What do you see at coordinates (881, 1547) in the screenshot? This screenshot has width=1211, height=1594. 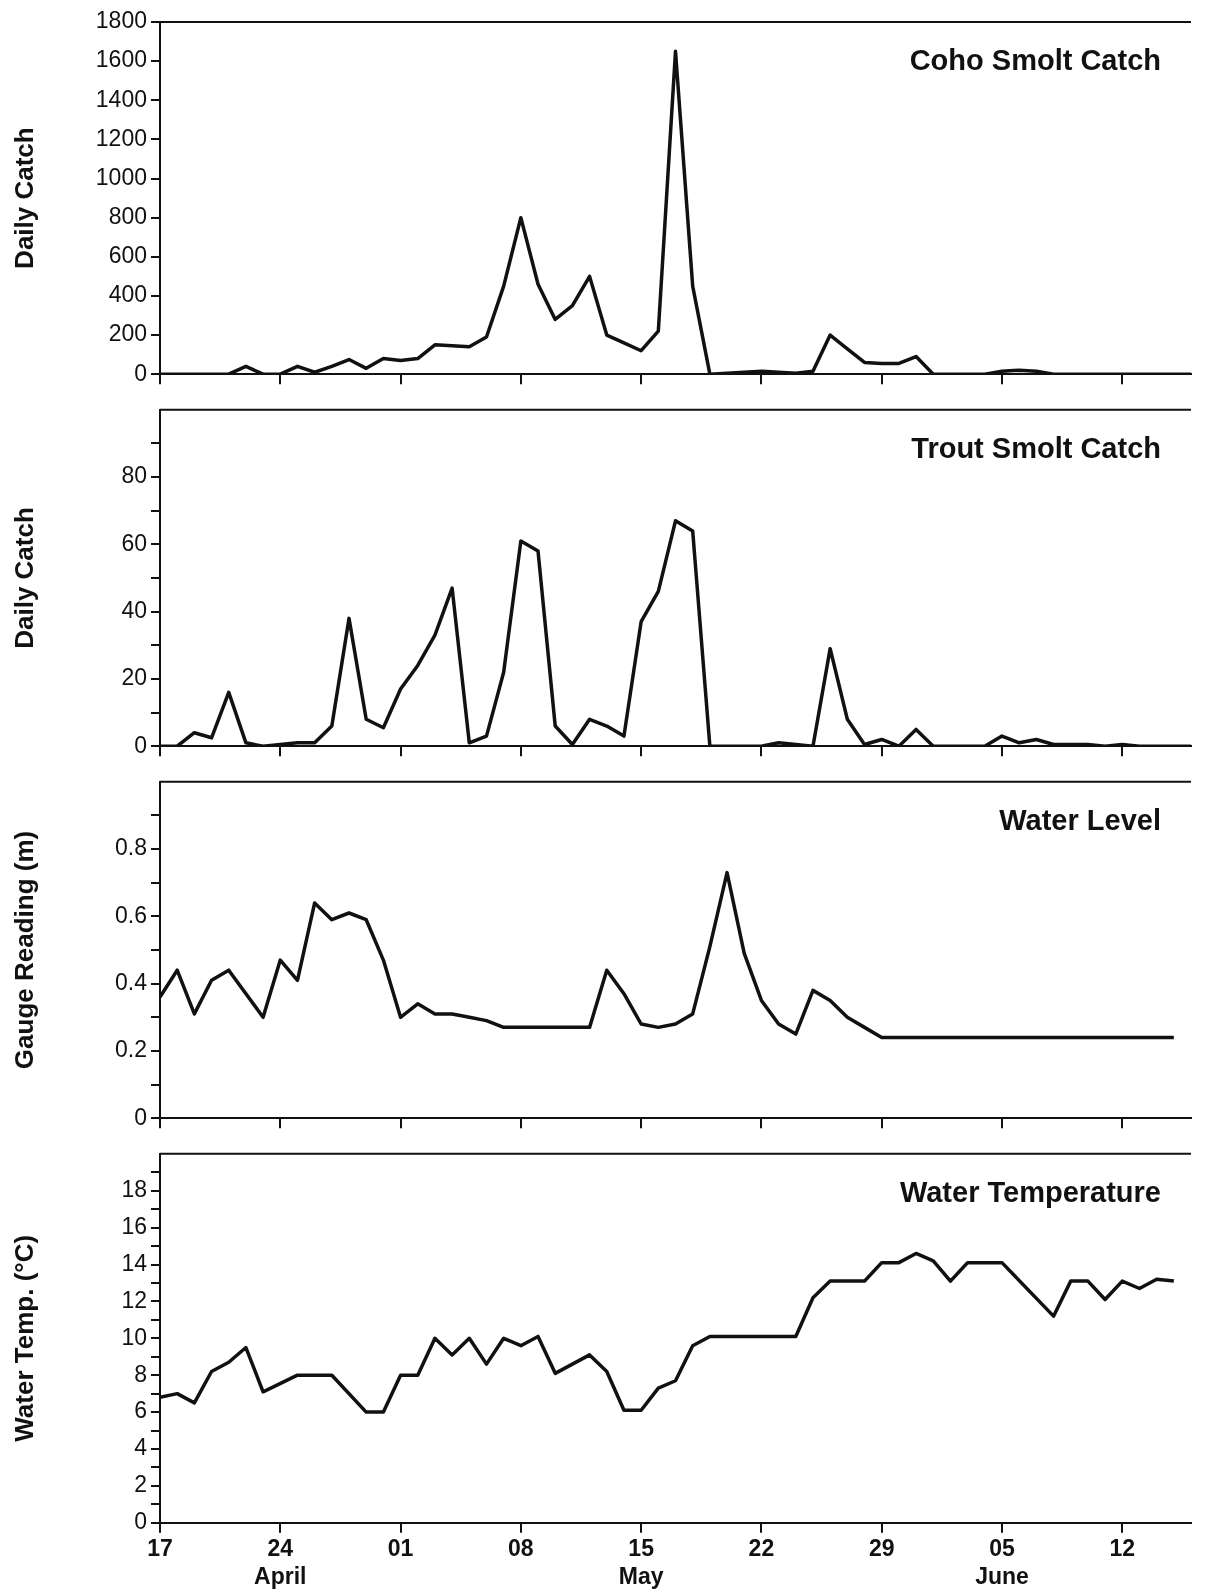 I see `x-tick-label: 29` at bounding box center [881, 1547].